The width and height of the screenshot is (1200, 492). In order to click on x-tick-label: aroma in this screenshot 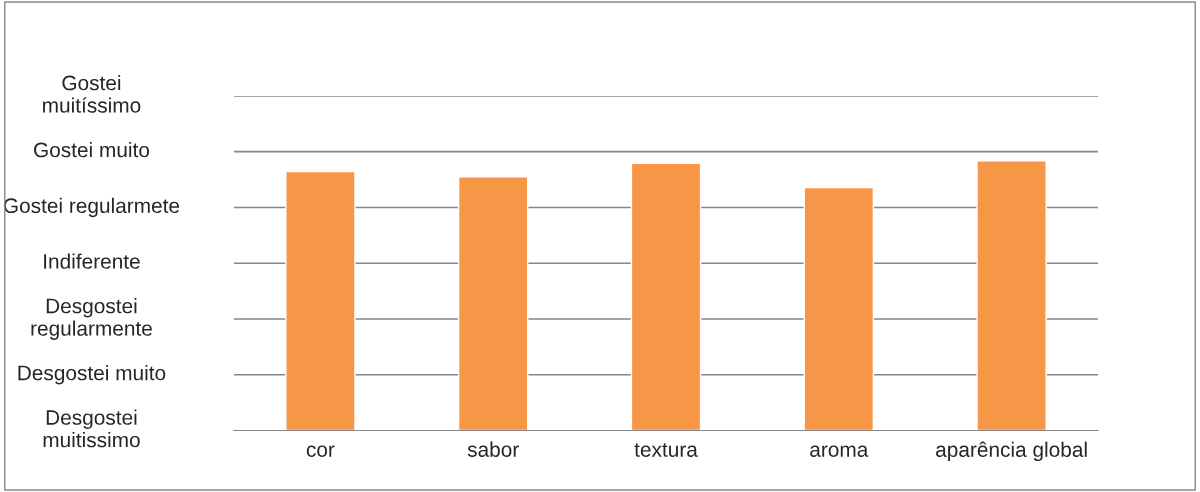, I will do `click(839, 451)`.